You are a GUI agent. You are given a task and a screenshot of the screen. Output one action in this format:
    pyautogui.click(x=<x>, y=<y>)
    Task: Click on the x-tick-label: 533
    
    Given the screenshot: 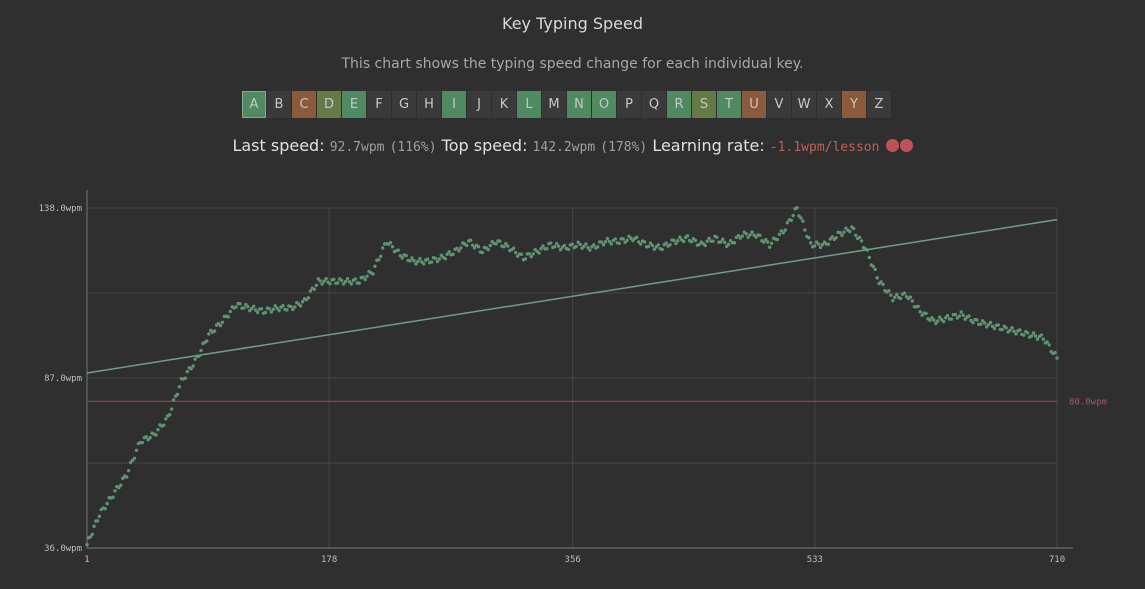 What is the action you would take?
    pyautogui.click(x=815, y=560)
    